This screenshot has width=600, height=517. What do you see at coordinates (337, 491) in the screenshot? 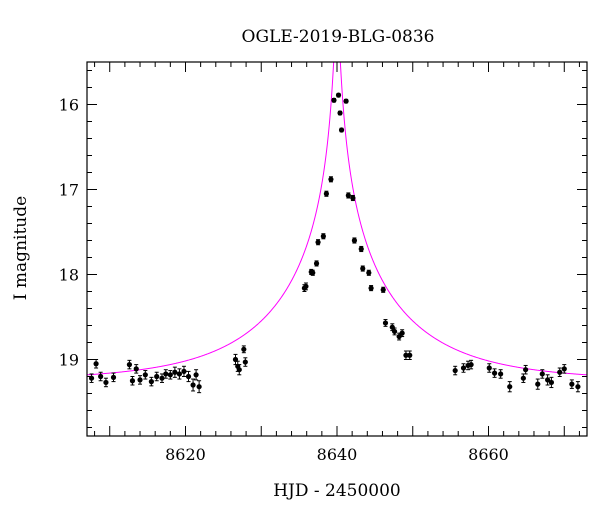
I see `x-axis-label: HJD - 2450000` at bounding box center [337, 491].